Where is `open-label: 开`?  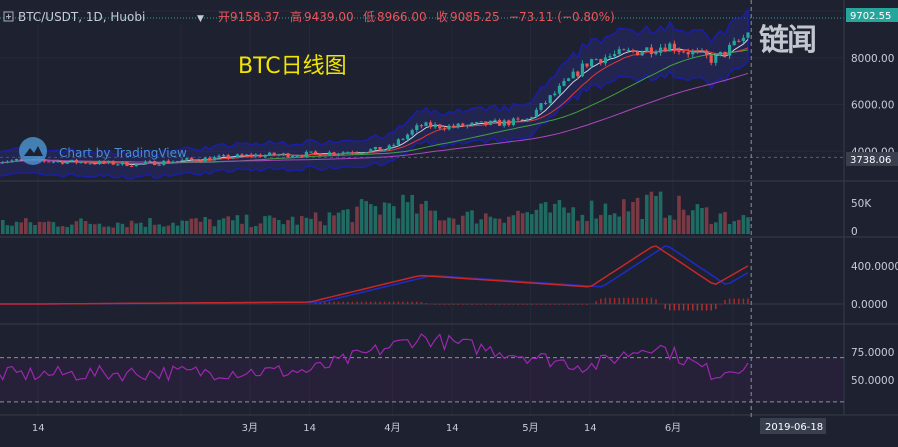
open-label: 开 is located at coordinates (224, 17).